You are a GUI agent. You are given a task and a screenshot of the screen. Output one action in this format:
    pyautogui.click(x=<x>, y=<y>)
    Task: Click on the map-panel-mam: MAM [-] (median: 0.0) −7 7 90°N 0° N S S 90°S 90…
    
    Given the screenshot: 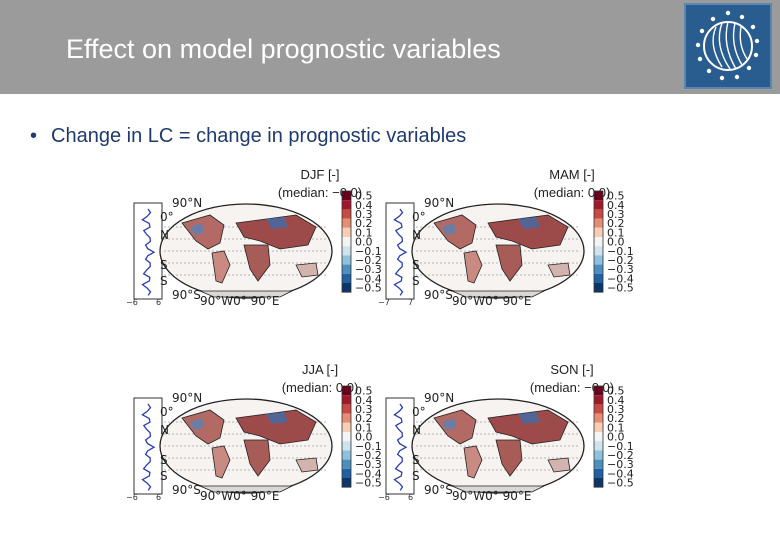 What is the action you would take?
    pyautogui.click(x=503, y=240)
    